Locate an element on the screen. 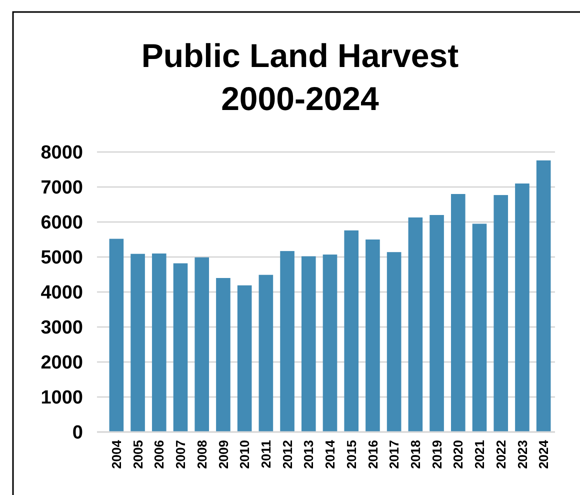  x-tick-label: 2006 is located at coordinates (159, 454).